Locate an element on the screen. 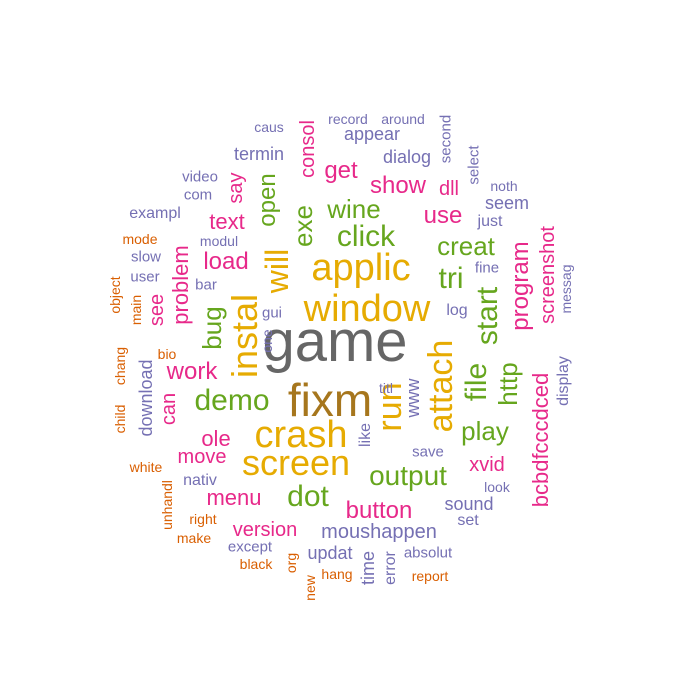 The width and height of the screenshot is (700, 700). word-updat: updat is located at coordinates (330, 553).